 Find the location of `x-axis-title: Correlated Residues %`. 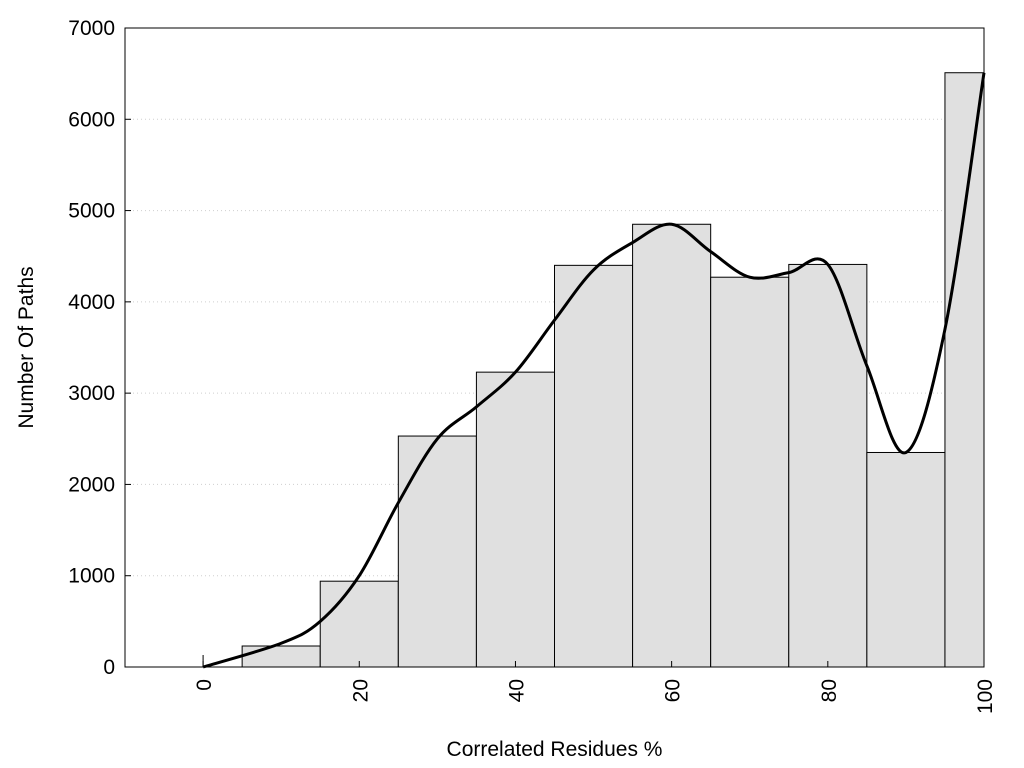

x-axis-title: Correlated Residues % is located at coordinates (555, 749).